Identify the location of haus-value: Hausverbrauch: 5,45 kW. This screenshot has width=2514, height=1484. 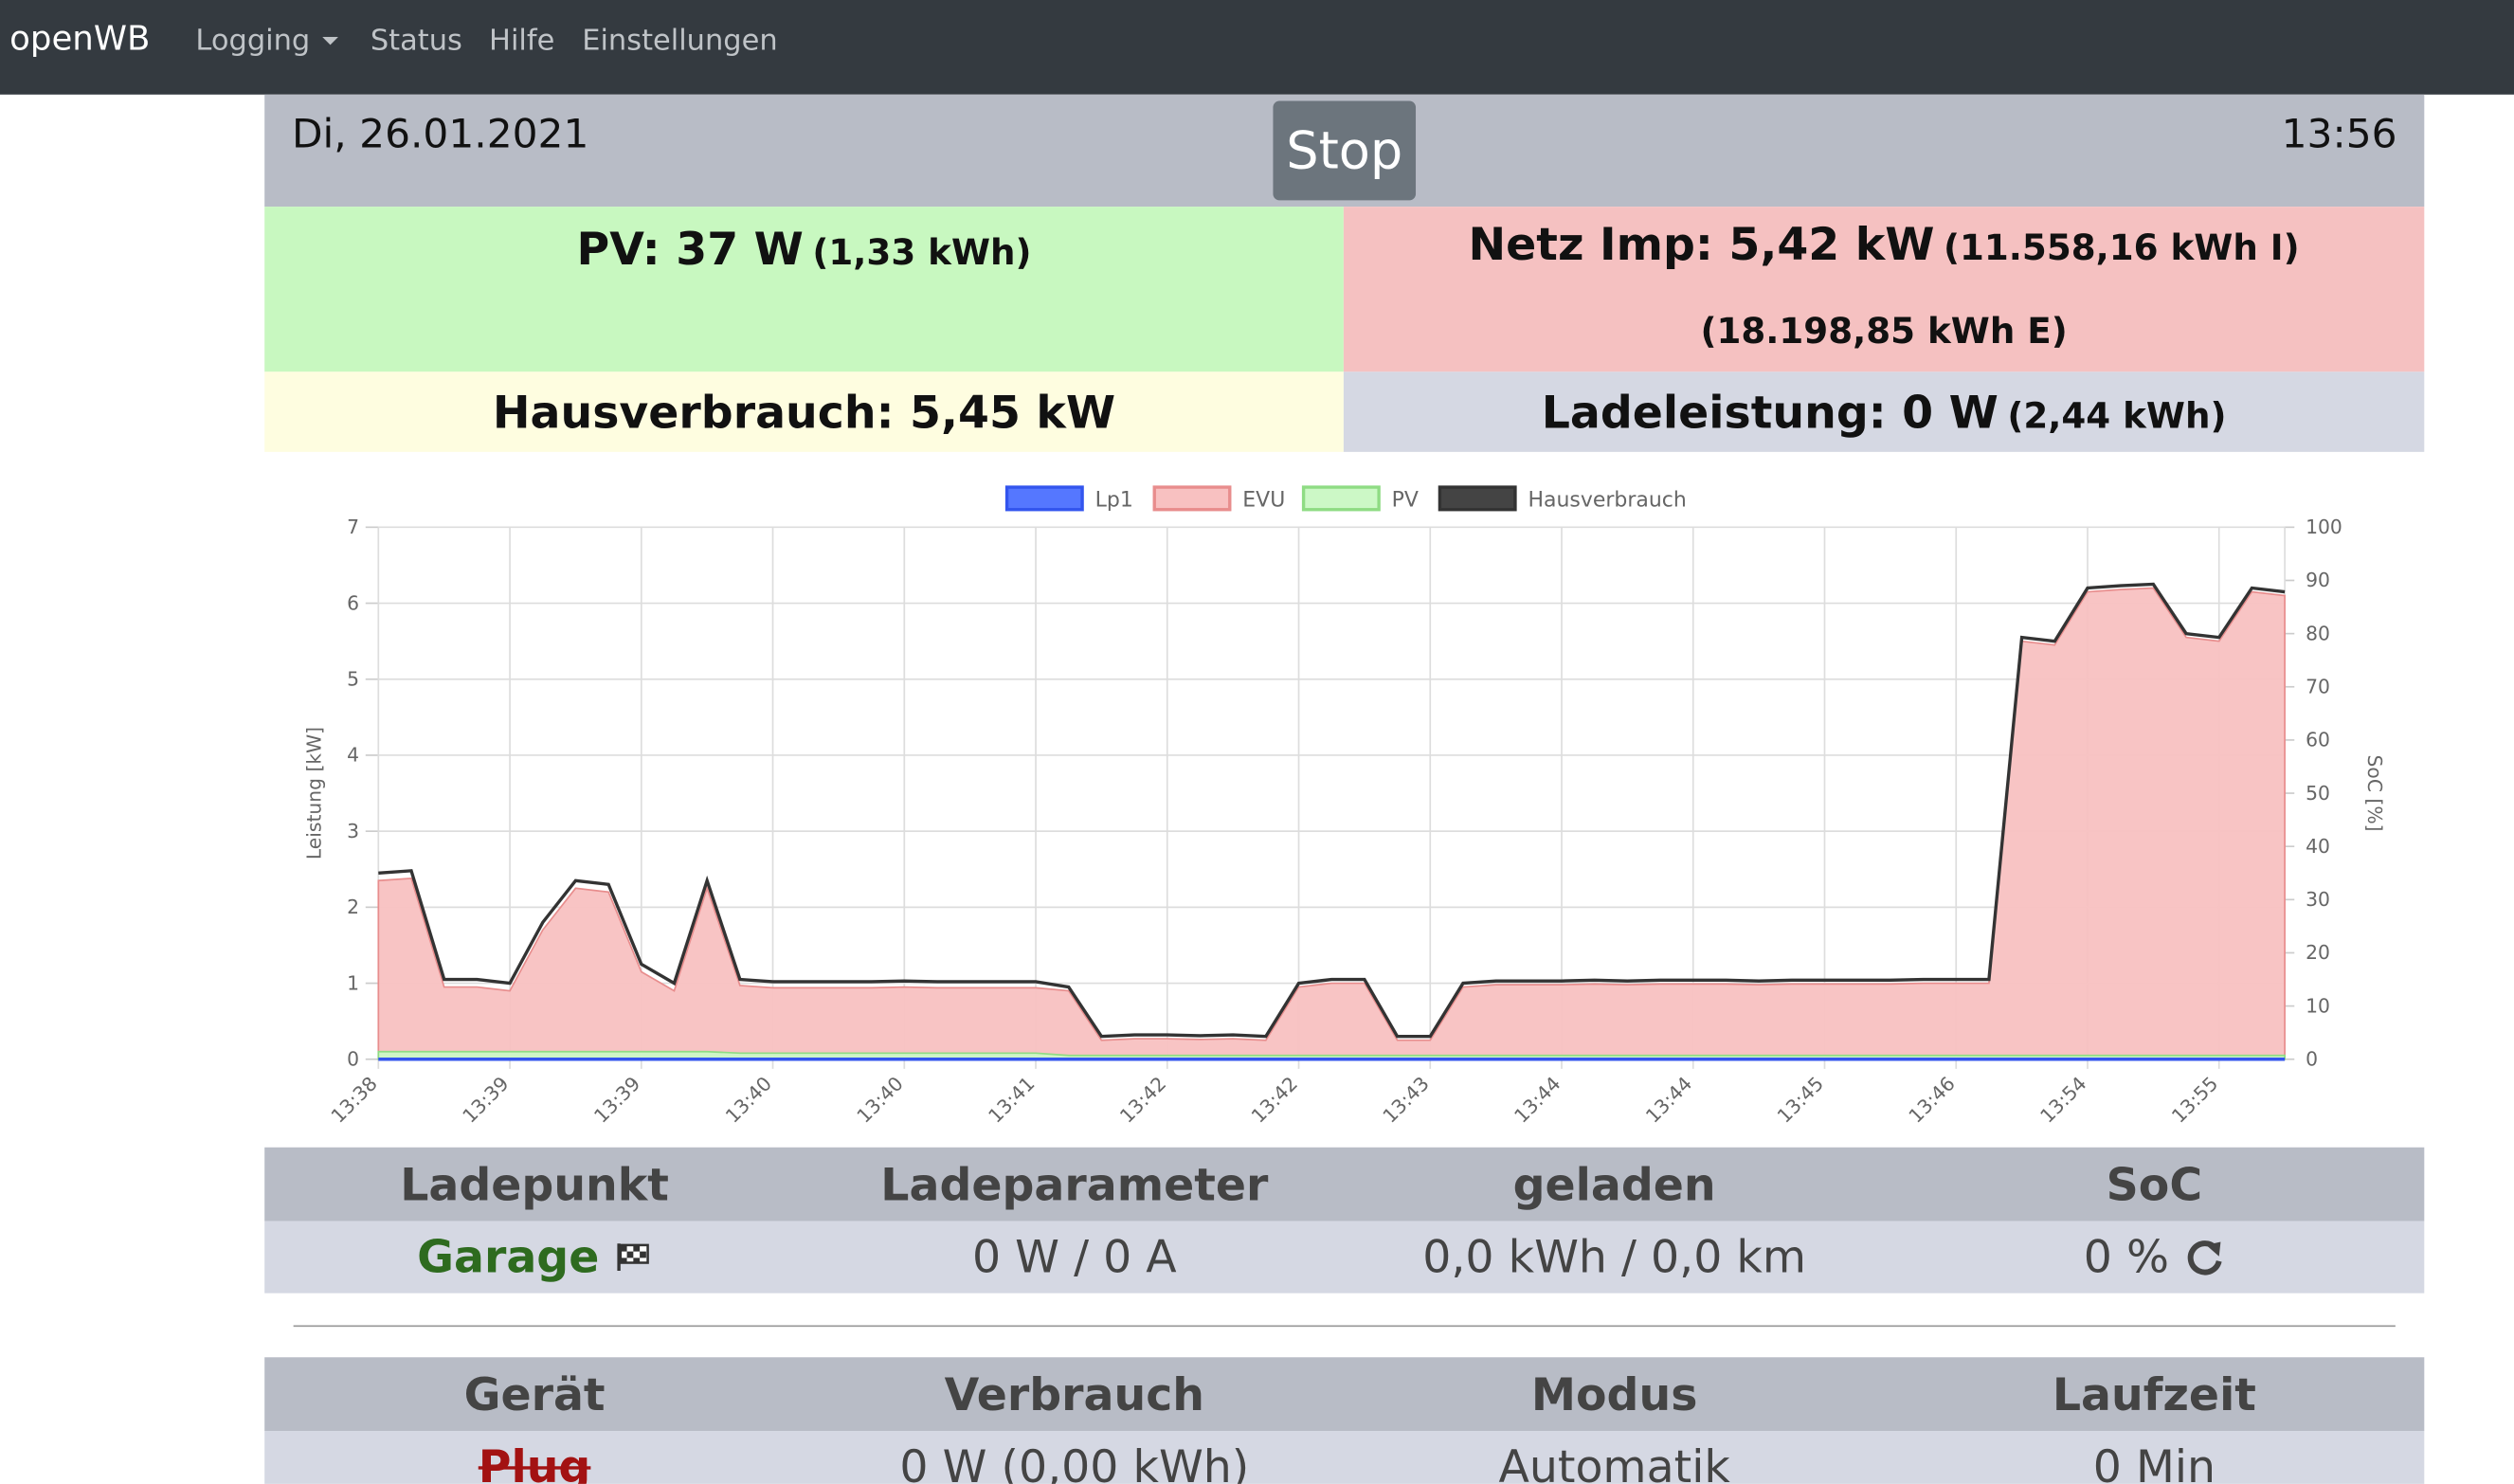
(804, 412).